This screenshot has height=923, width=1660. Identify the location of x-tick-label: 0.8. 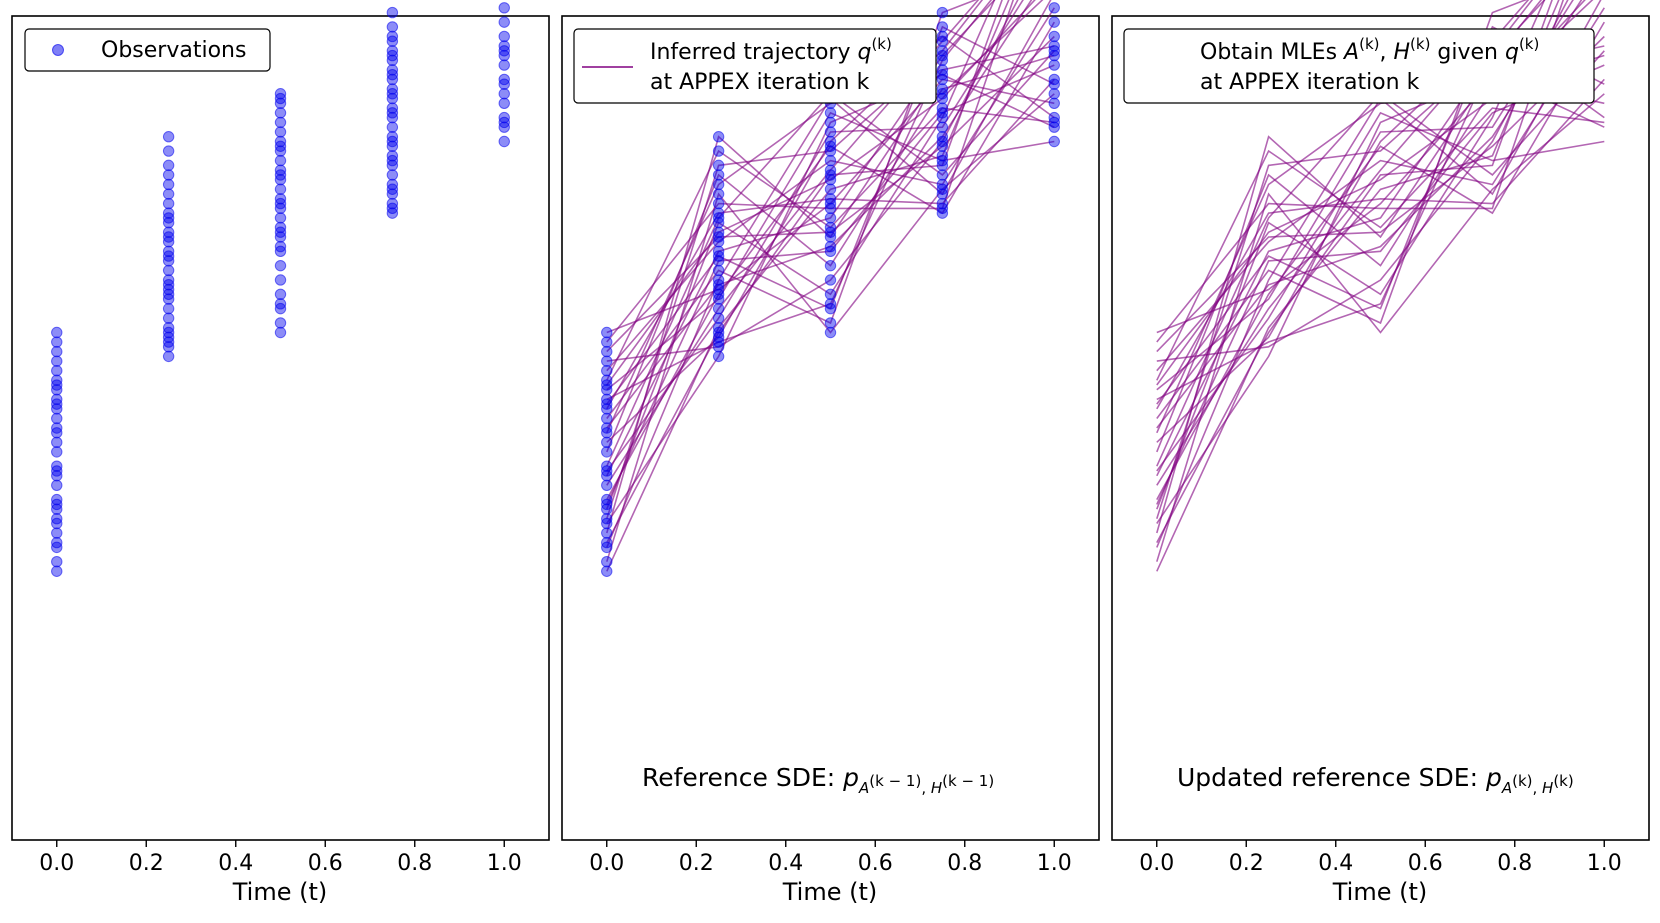
(964, 863).